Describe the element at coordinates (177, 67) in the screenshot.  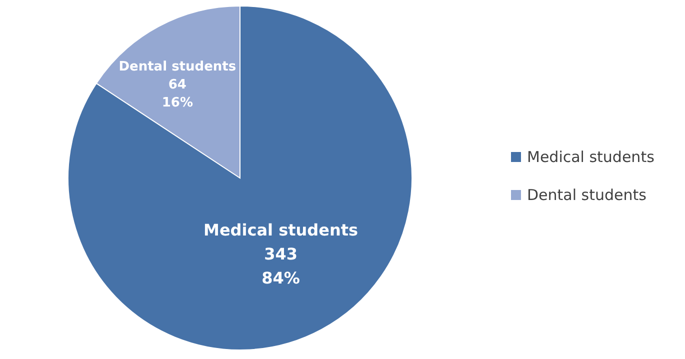
I see `slice-label: Dental students` at that location.